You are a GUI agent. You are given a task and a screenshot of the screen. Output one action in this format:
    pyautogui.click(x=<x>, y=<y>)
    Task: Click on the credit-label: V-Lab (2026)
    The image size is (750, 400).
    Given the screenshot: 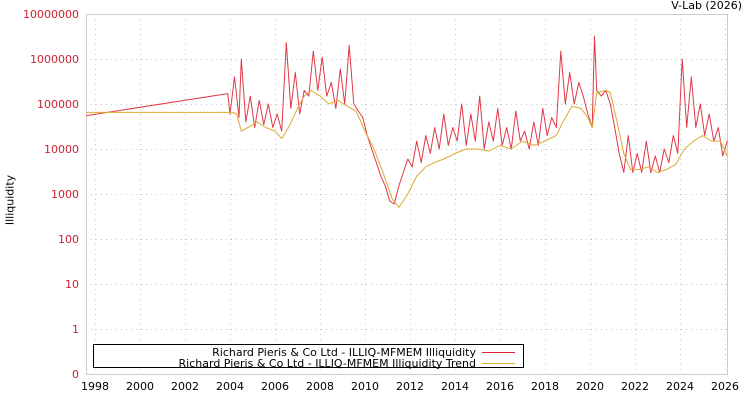 What is the action you would take?
    pyautogui.click(x=706, y=6)
    